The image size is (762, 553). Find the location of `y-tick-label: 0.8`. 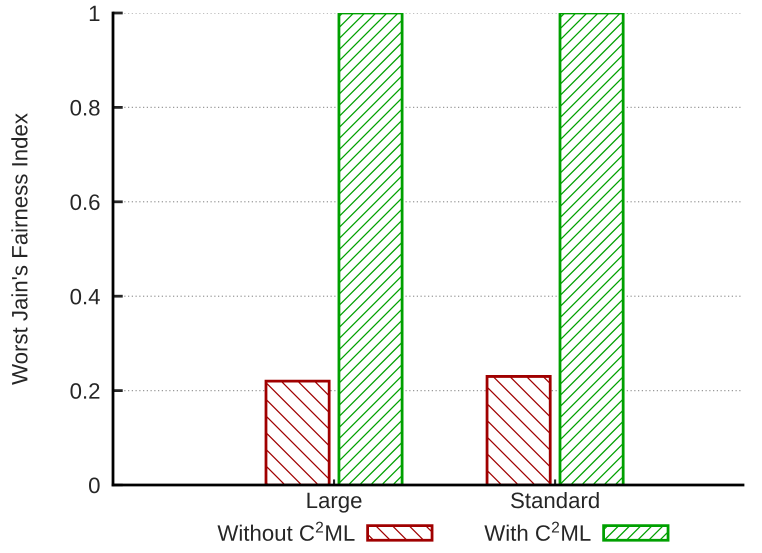

y-tick-label: 0.8 is located at coordinates (85, 108).